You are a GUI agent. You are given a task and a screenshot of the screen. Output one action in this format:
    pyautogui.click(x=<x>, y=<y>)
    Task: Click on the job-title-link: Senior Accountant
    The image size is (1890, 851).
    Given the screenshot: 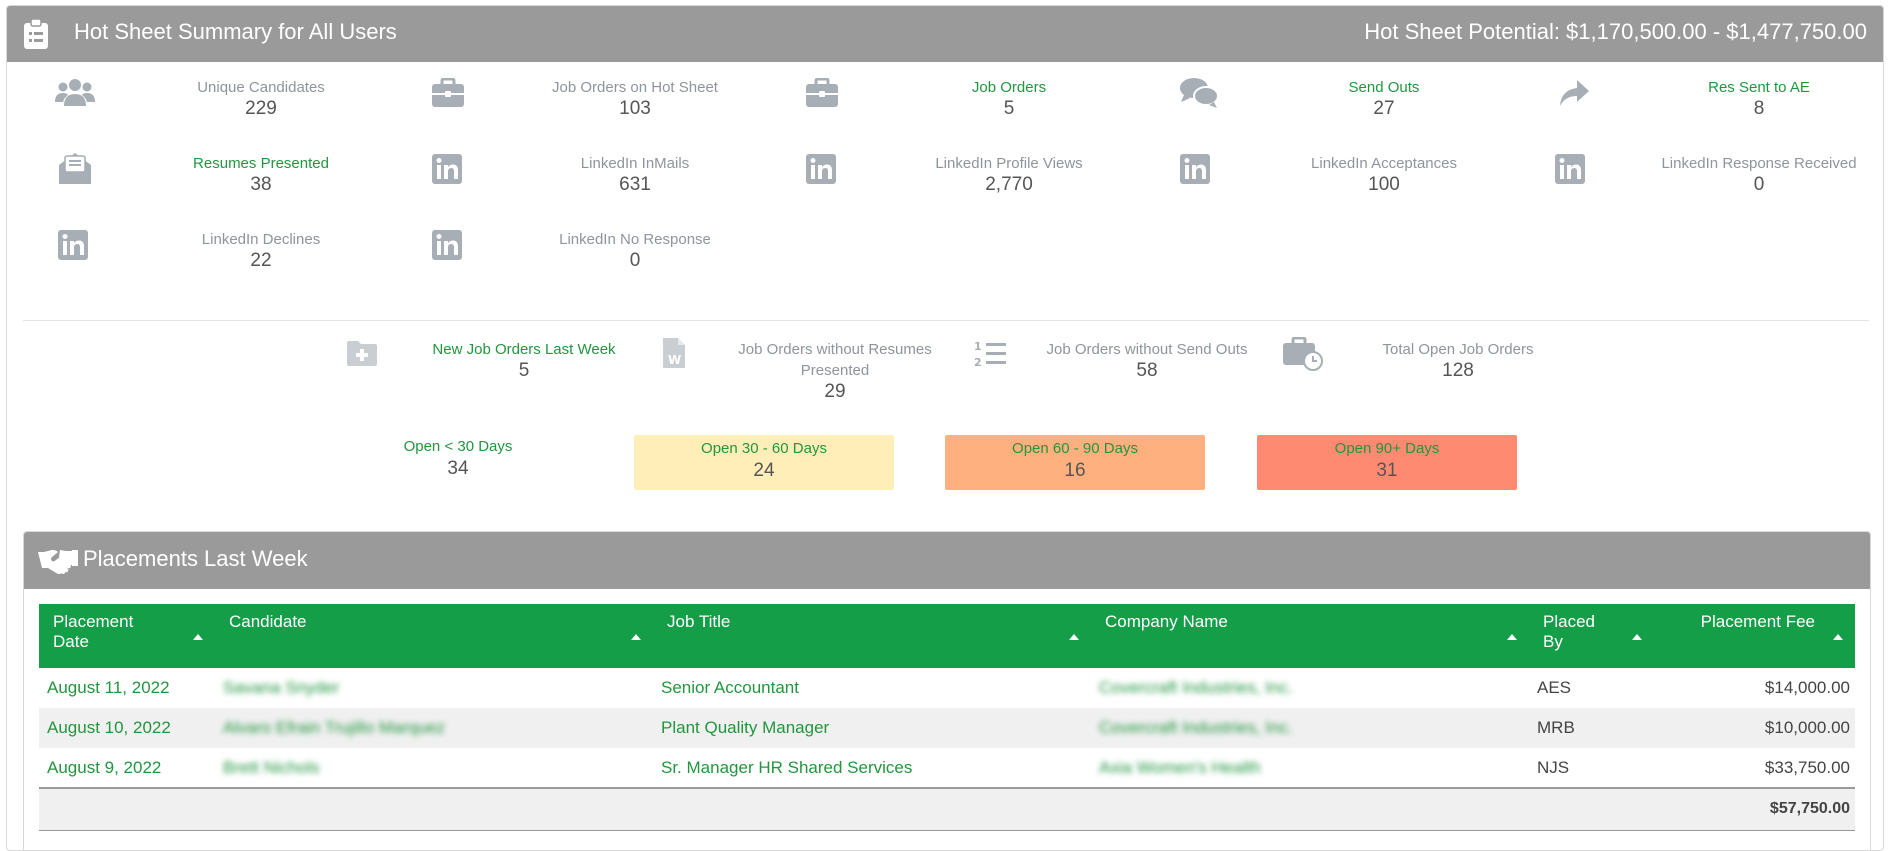 What is the action you would take?
    pyautogui.click(x=730, y=687)
    